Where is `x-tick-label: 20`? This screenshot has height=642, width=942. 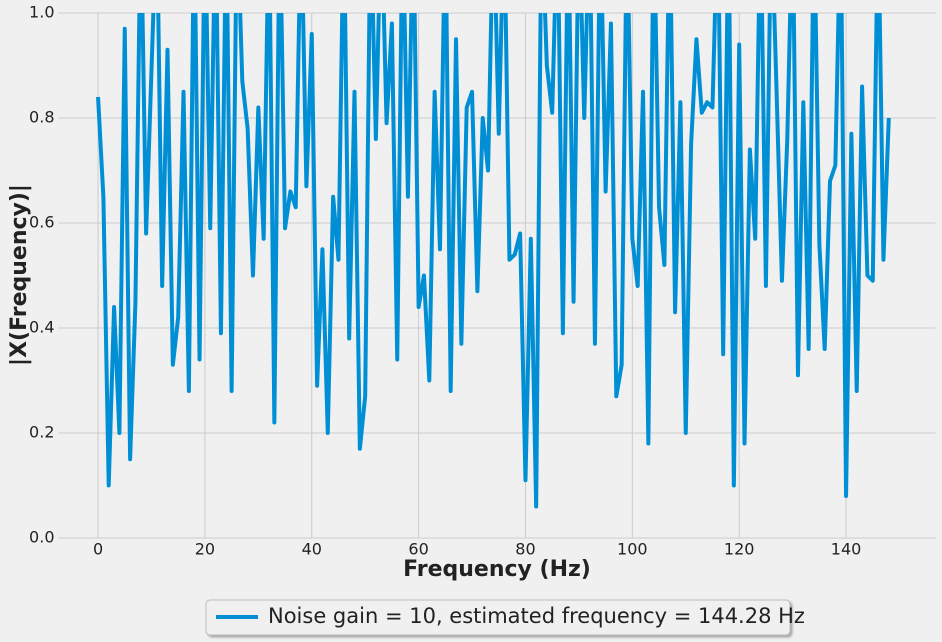
x-tick-label: 20 is located at coordinates (205, 549).